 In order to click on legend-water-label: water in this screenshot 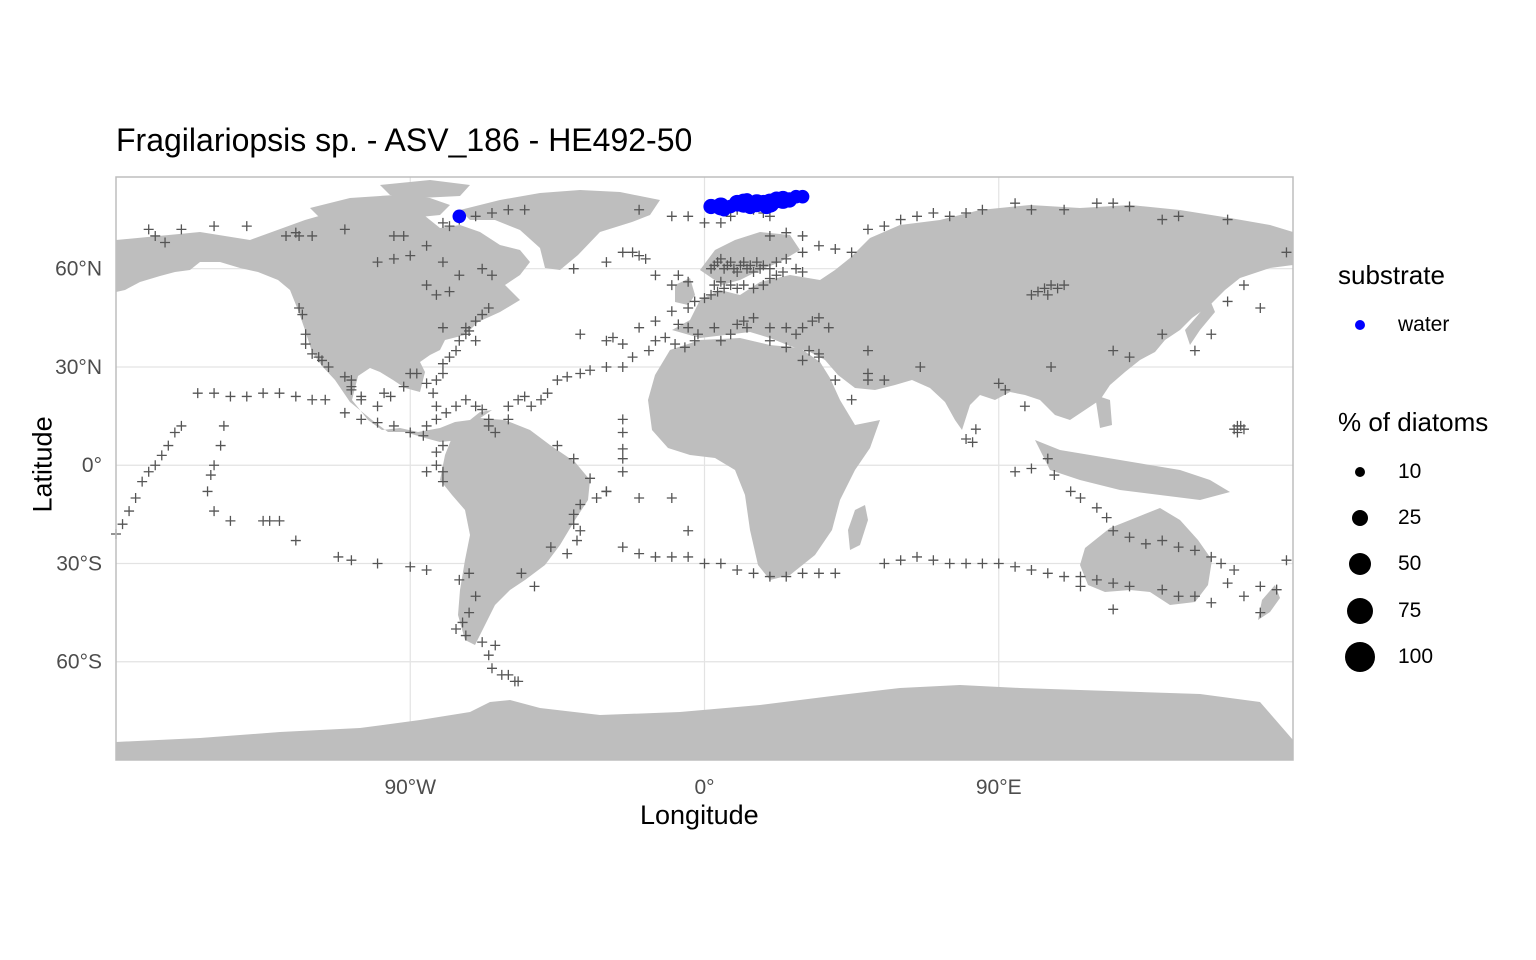, I will do `click(1424, 324)`.